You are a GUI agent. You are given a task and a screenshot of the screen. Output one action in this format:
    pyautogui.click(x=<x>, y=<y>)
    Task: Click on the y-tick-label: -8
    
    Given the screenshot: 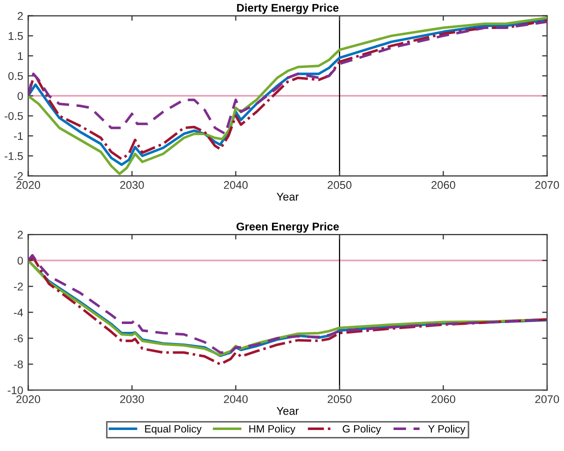 What is the action you would take?
    pyautogui.click(x=18, y=364)
    